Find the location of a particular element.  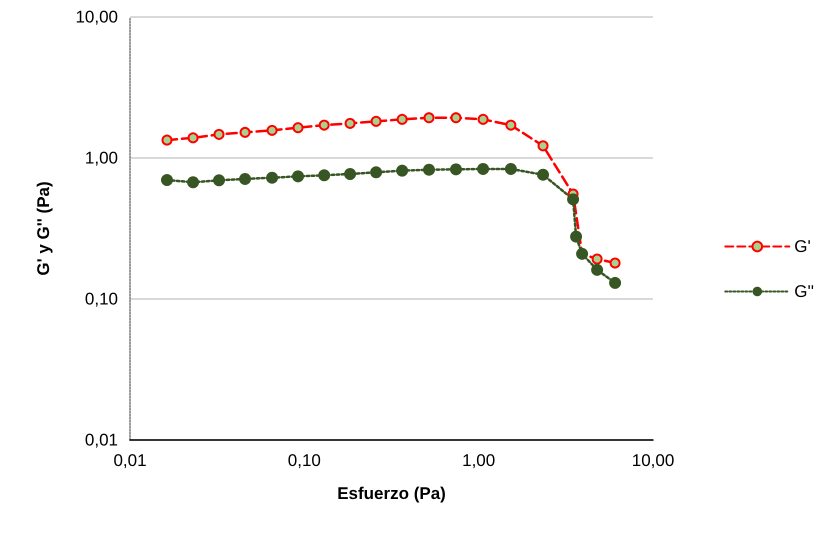

y-tick-label: 0,10 is located at coordinates (101, 299).